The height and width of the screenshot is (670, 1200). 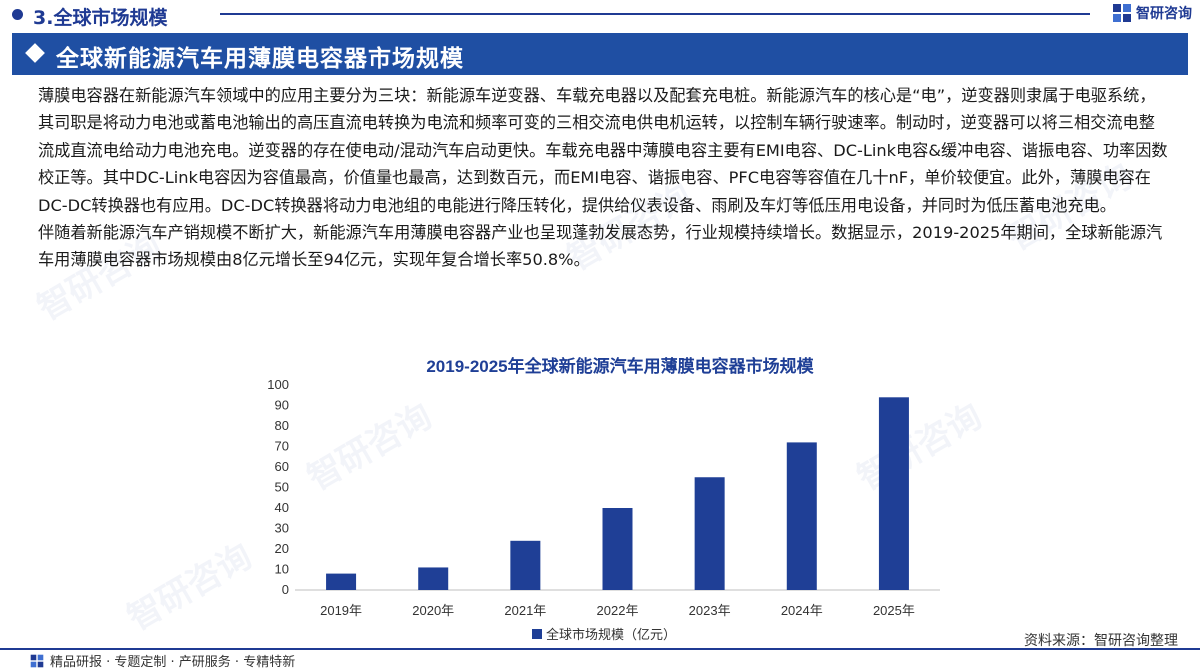 What do you see at coordinates (282, 425) in the screenshot?
I see `y-tick-label: 80` at bounding box center [282, 425].